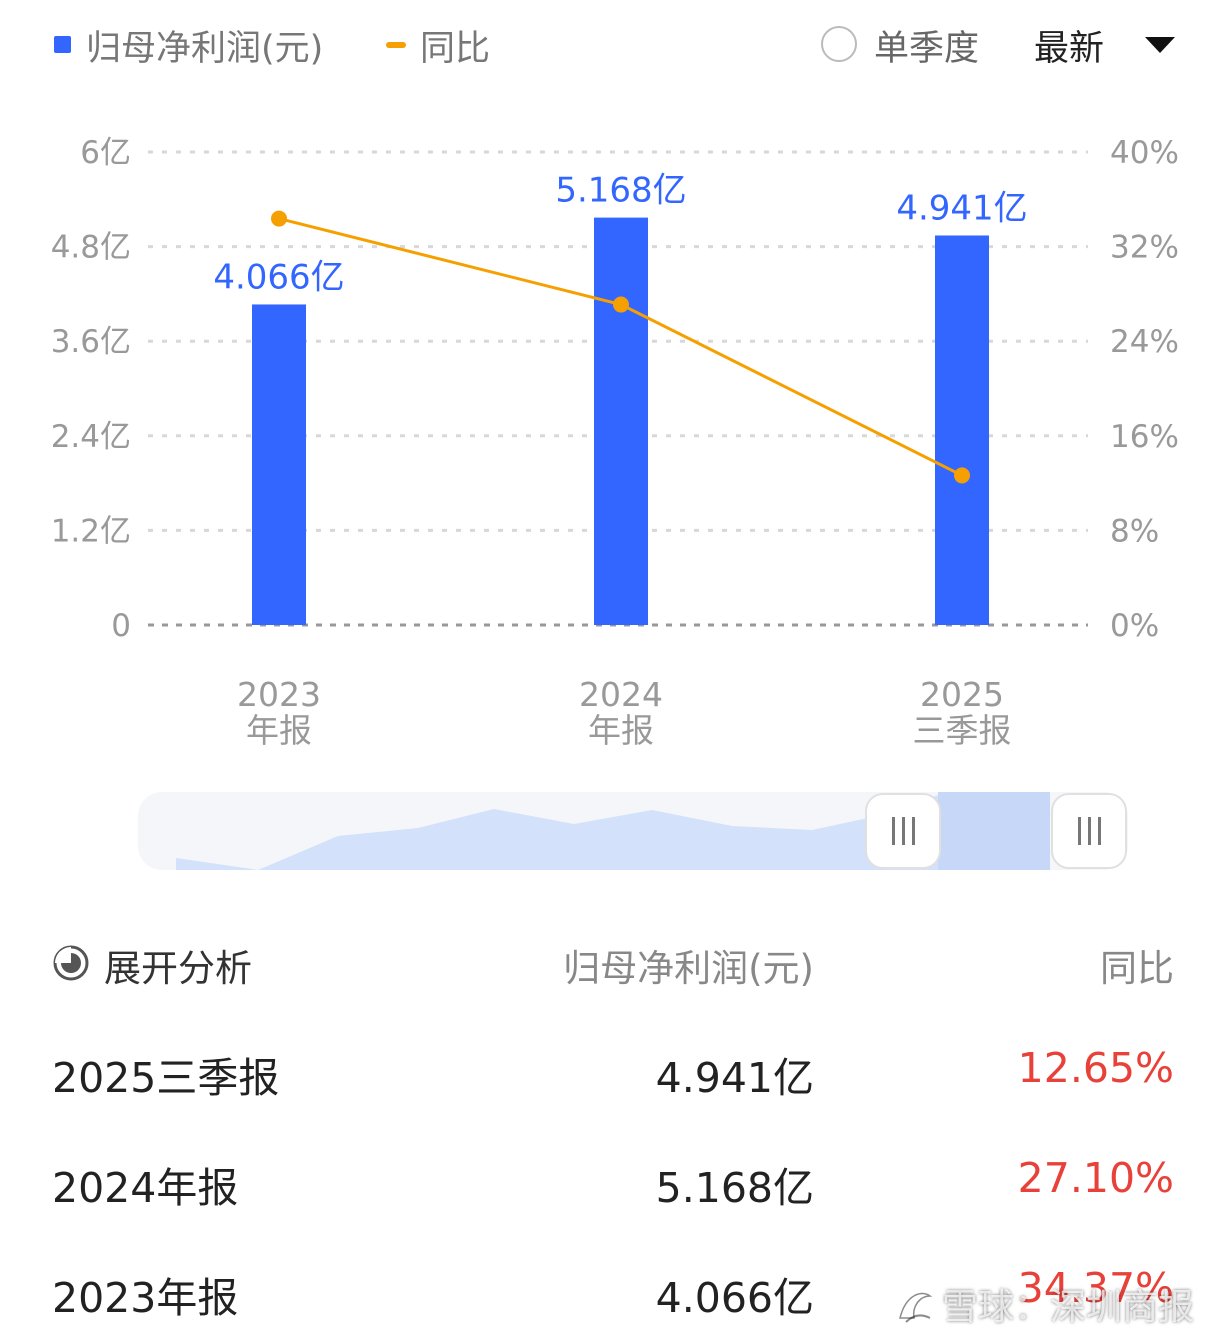  I want to click on line-legend-label: 同比, so click(455, 49).